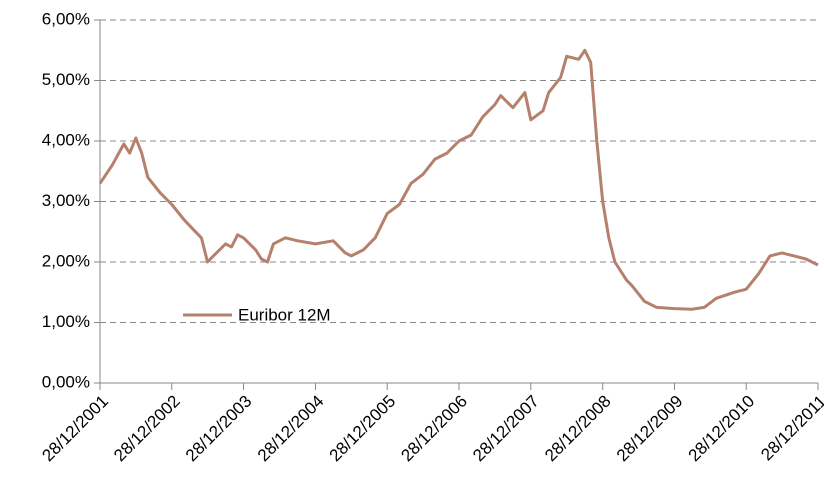  Describe the element at coordinates (291, 429) in the screenshot. I see `x-tick-label: 28/12/2004` at that location.